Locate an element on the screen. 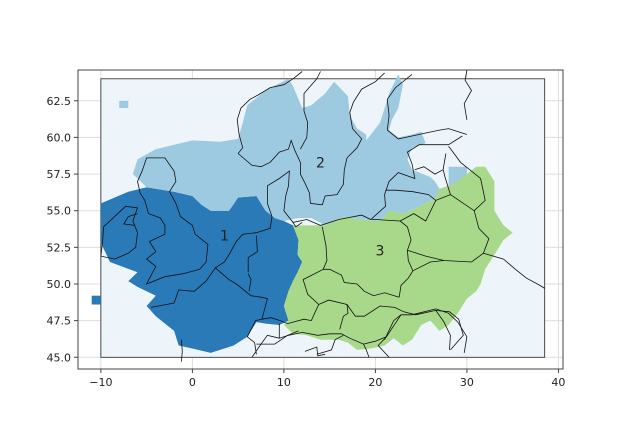  x-tick-label: 0 is located at coordinates (192, 382).